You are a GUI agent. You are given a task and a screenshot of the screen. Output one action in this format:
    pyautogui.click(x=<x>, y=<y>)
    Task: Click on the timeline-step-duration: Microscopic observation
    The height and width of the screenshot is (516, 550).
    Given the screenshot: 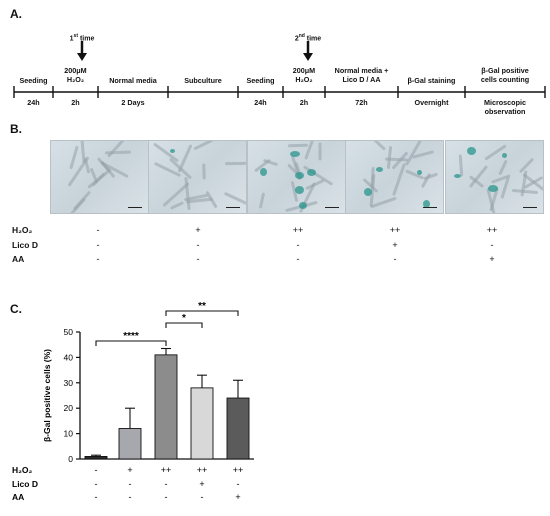 What is the action you would take?
    pyautogui.click(x=505, y=107)
    